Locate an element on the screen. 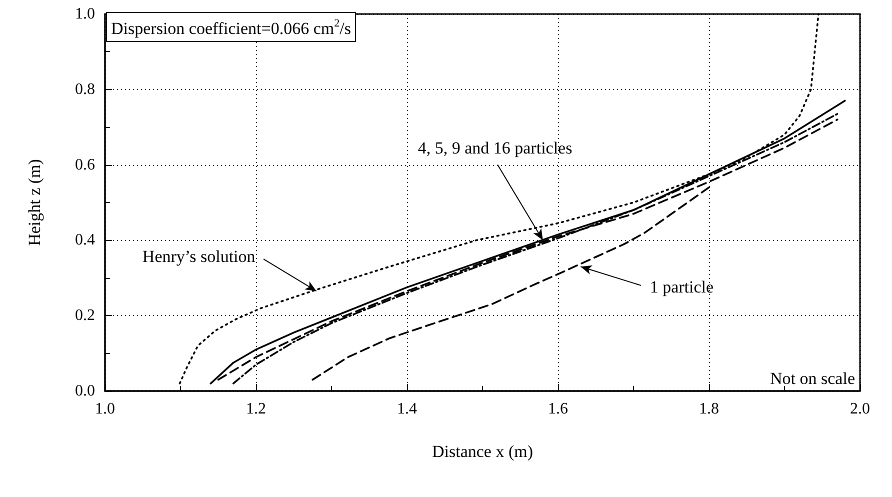  y-axis-title: Height z (m) is located at coordinates (34, 202).